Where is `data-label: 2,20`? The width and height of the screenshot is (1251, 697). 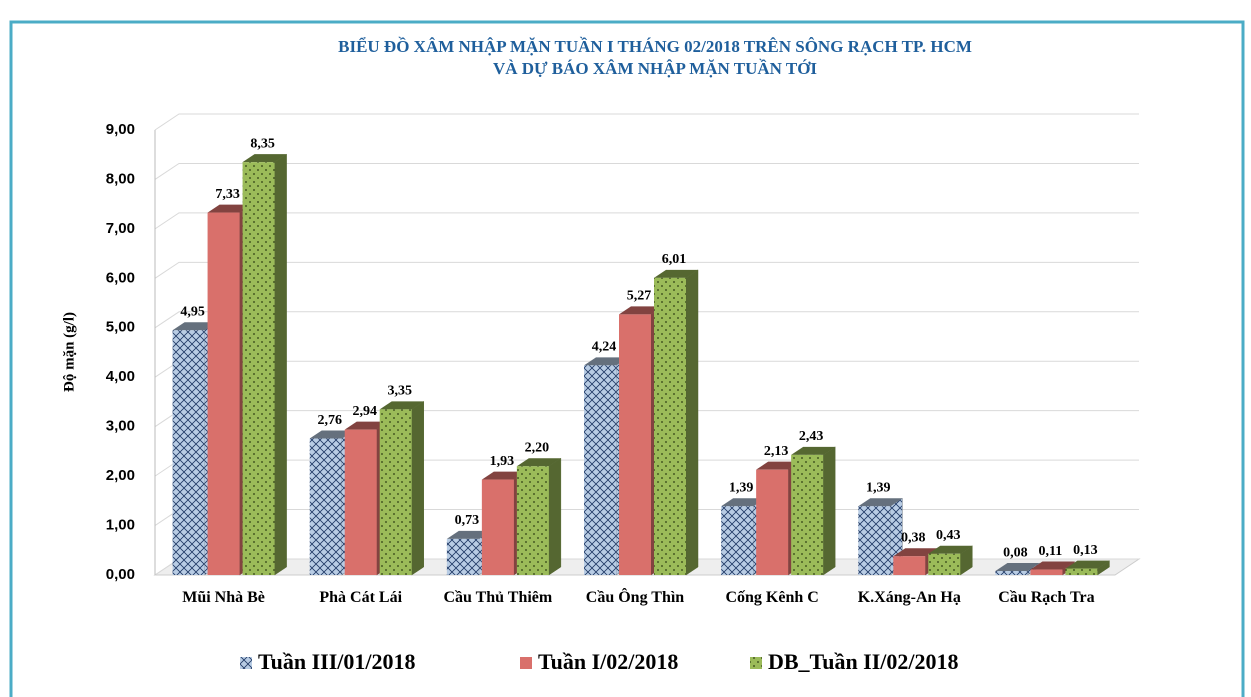
data-label: 2,20 is located at coordinates (537, 447).